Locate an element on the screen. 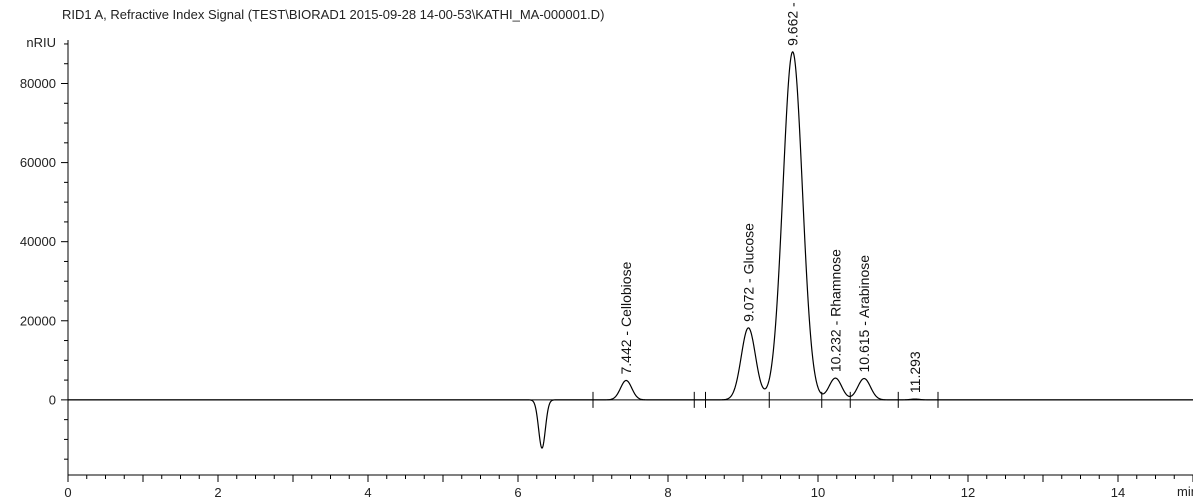 This screenshot has width=1193, height=503. peak-label: 10.232 - Rhamnose is located at coordinates (835, 310).